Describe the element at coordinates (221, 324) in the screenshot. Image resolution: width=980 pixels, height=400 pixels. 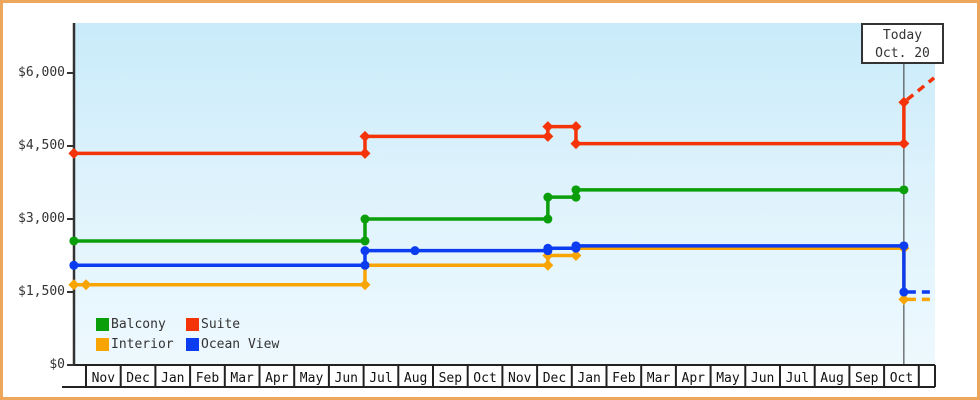
I see `legend-label: Suite` at that location.